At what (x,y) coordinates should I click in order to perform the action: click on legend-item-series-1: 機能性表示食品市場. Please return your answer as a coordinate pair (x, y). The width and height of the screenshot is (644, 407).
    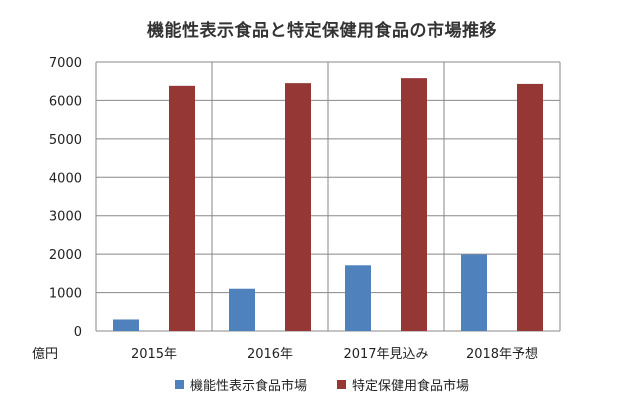
    Looking at the image, I should click on (240, 384).